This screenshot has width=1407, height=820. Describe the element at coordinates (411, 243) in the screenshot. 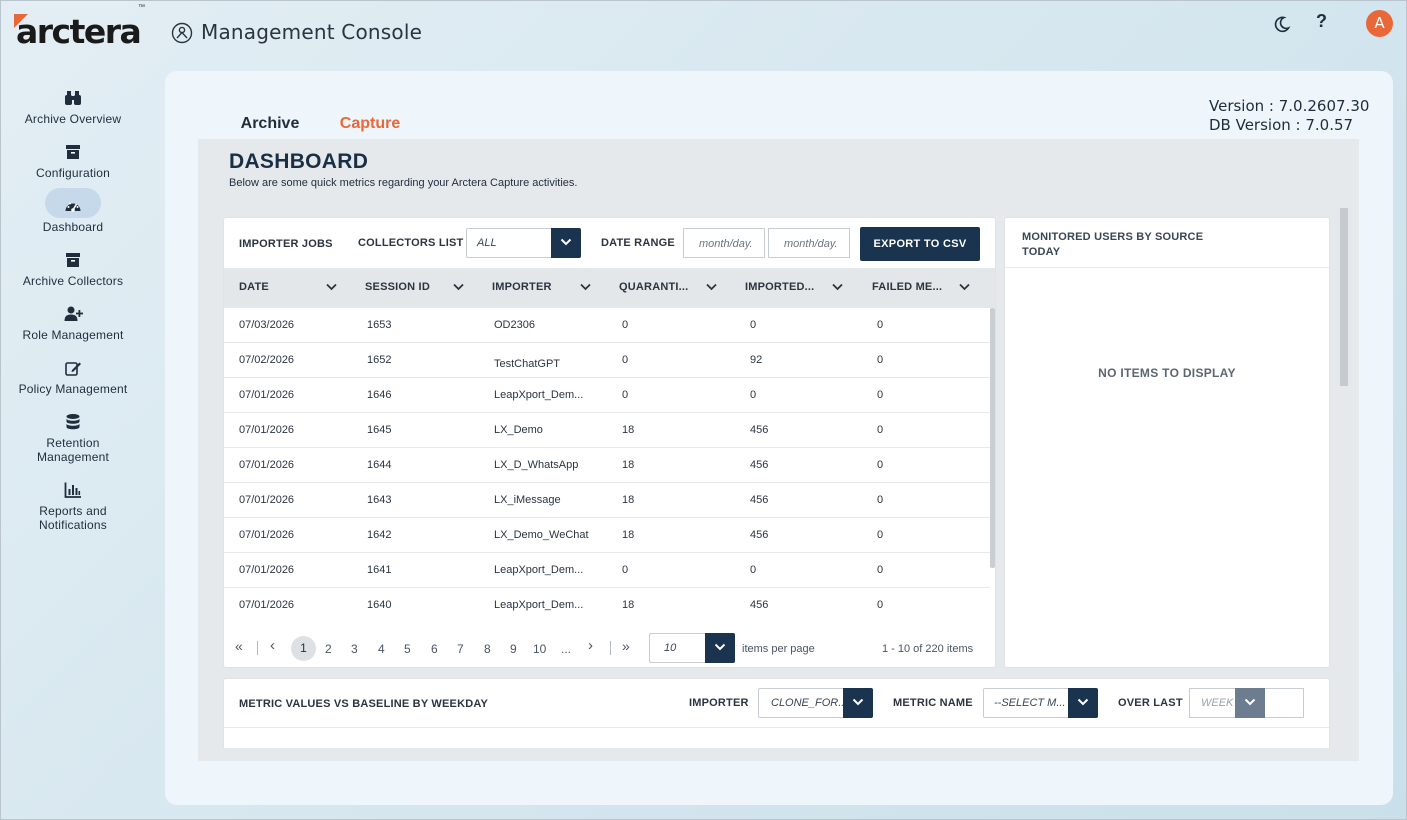

I see `collectors-list-label: COLLECTORS LIST` at that location.